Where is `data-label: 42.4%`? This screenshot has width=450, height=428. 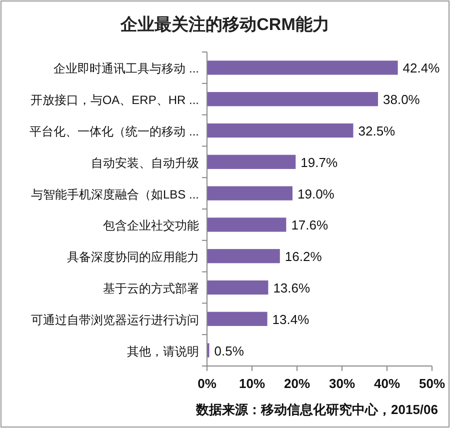
data-label: 42.4% is located at coordinates (421, 68).